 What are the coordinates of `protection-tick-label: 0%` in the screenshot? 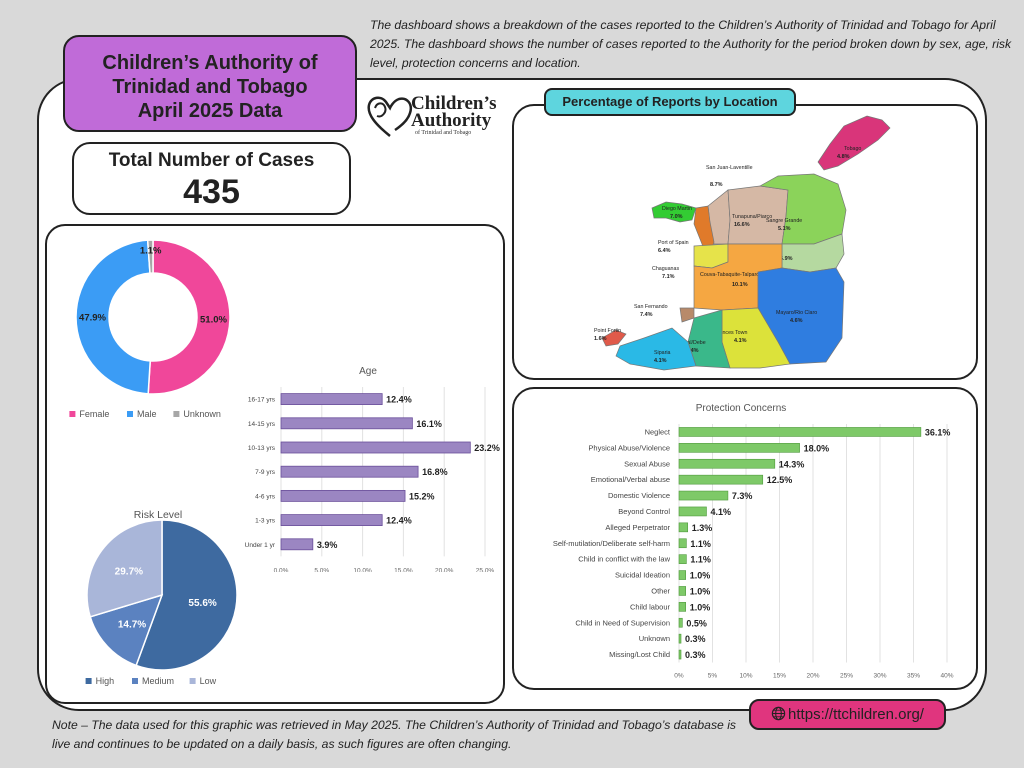 It's located at (679, 676).